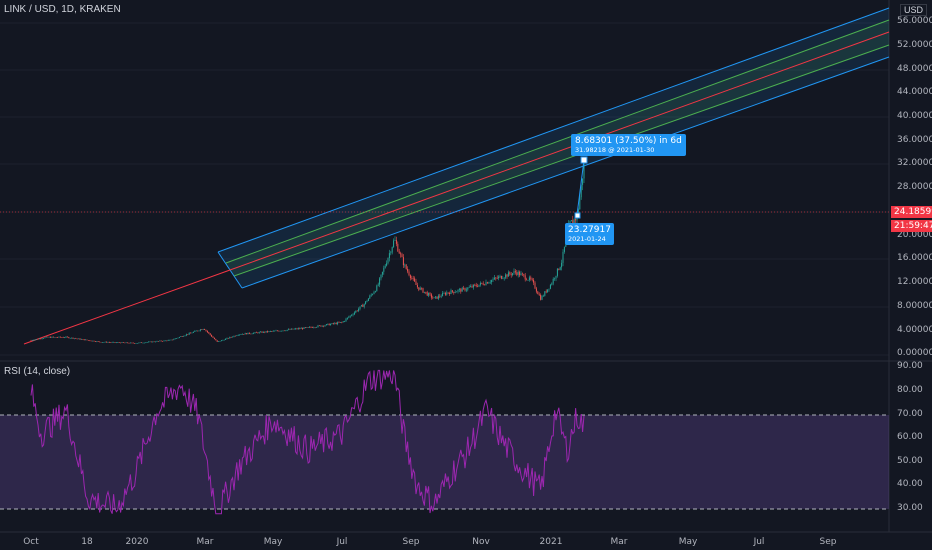 Image resolution: width=932 pixels, height=550 pixels. What do you see at coordinates (910, 508) in the screenshot?
I see `rsi-tick: 30.00` at bounding box center [910, 508].